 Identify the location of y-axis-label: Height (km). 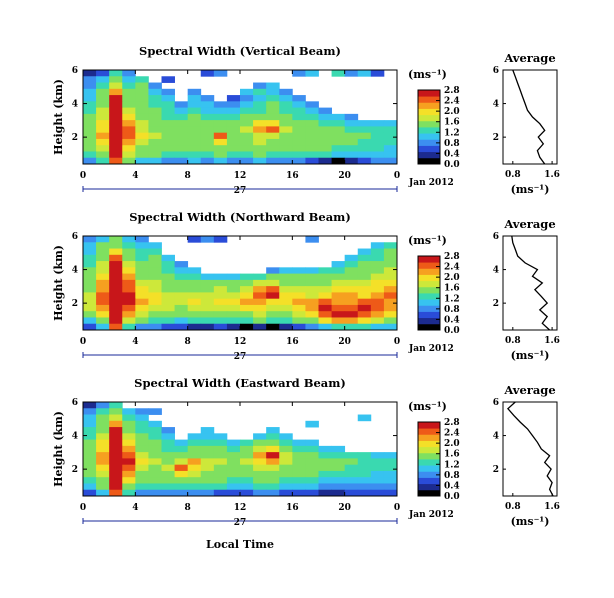
(58, 449).